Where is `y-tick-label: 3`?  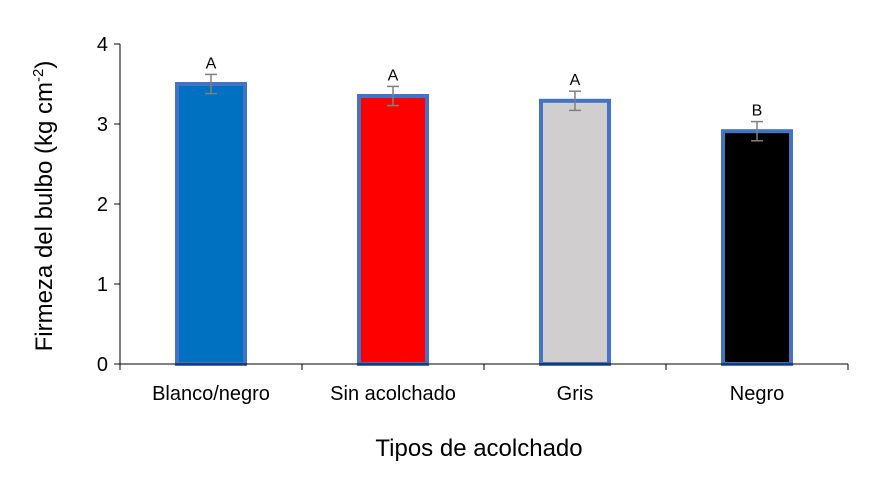 y-tick-label: 3 is located at coordinates (102, 125).